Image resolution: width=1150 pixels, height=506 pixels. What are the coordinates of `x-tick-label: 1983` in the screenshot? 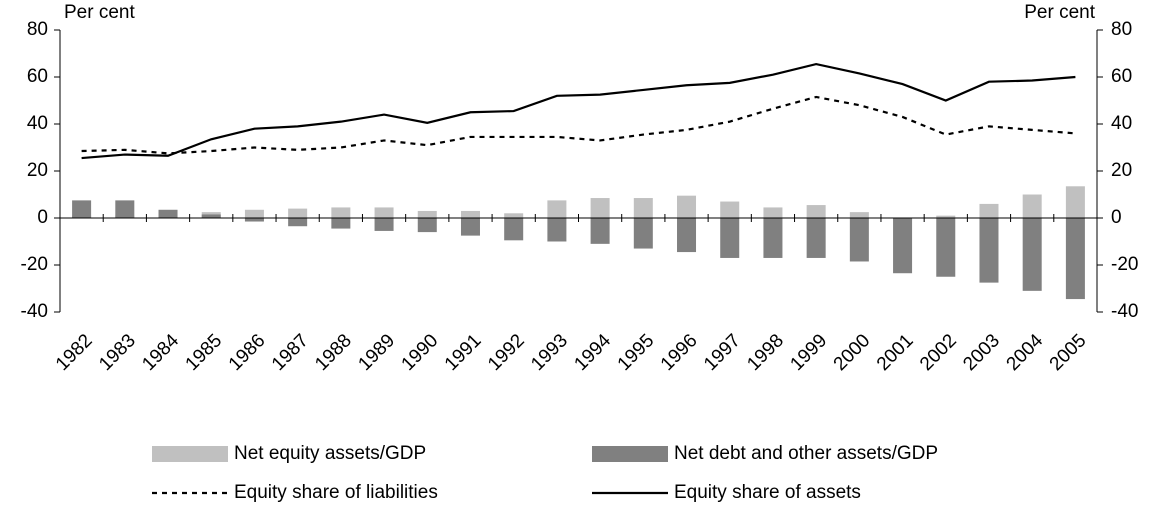 It's located at (117, 352).